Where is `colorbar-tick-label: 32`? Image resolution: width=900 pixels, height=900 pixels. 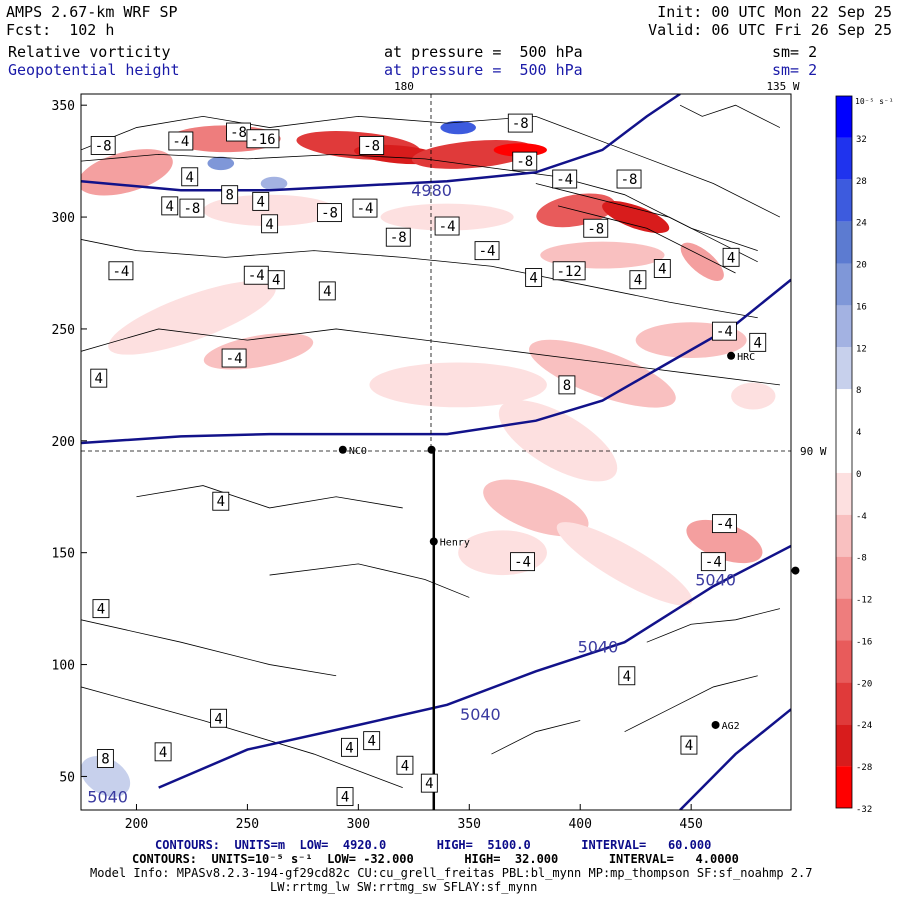 colorbar-tick-label: 32 is located at coordinates (861, 140).